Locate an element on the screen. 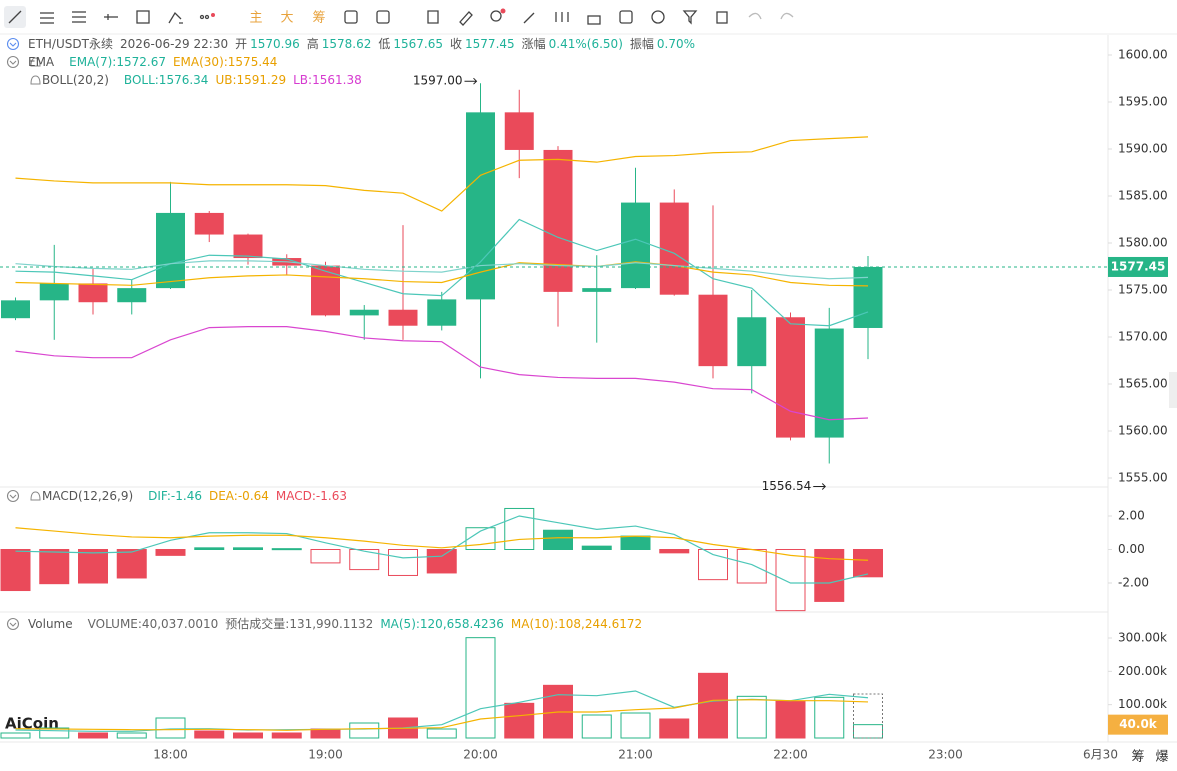  field-value: 1577.45 is located at coordinates (490, 44).